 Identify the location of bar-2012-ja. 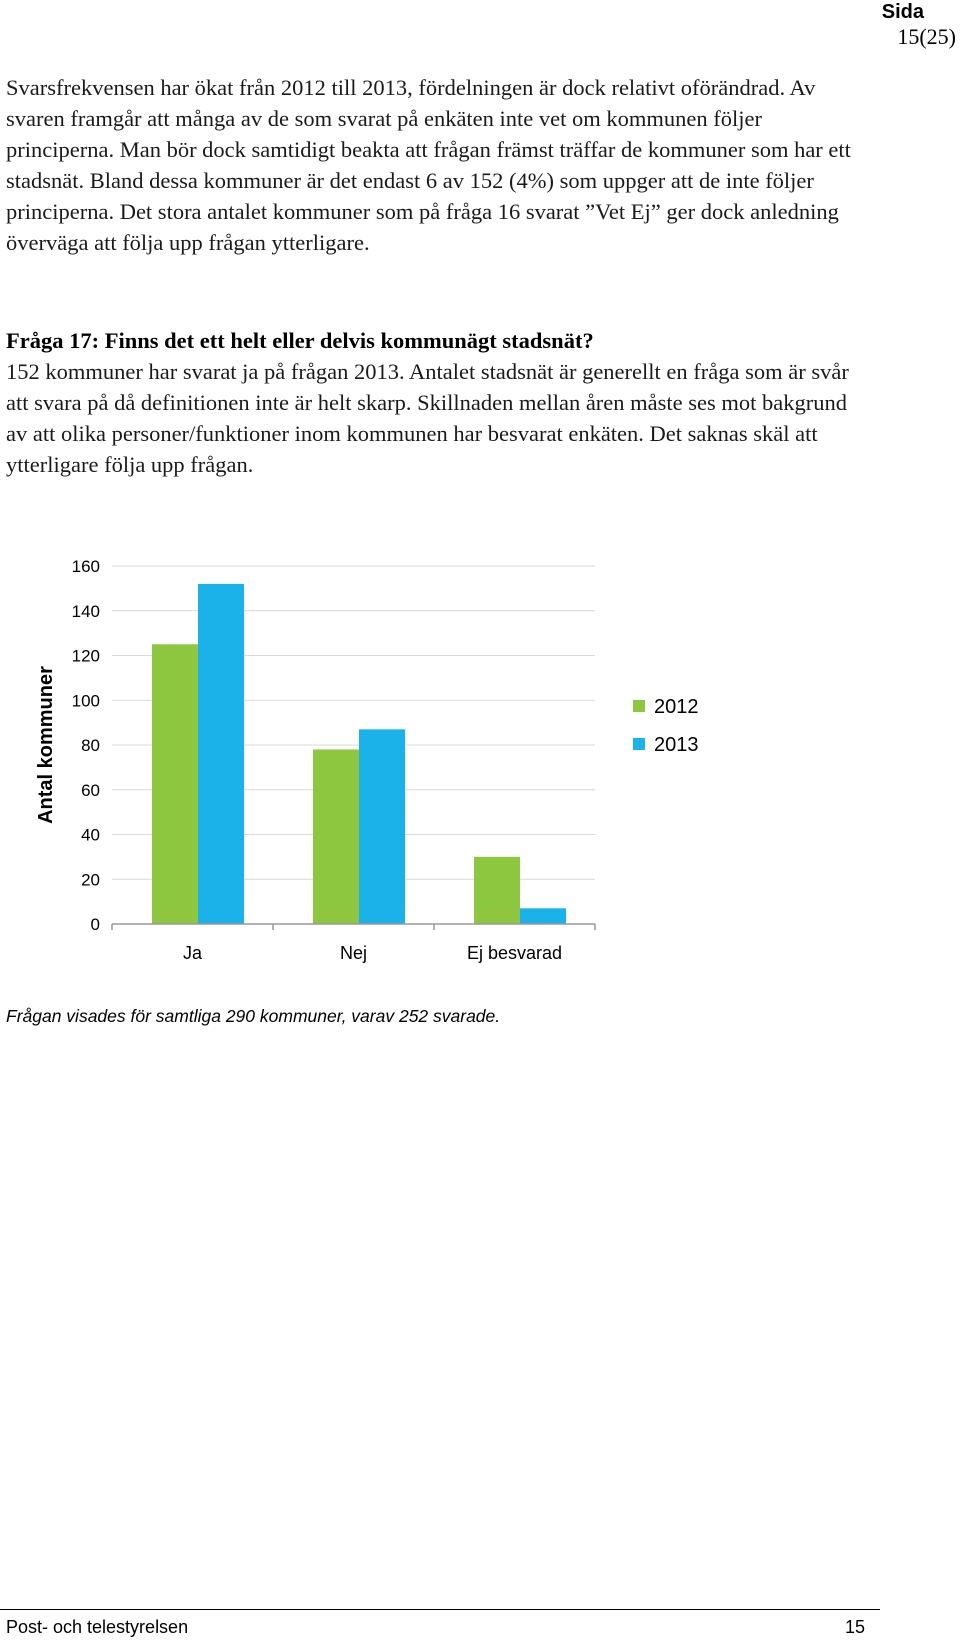
(175, 784).